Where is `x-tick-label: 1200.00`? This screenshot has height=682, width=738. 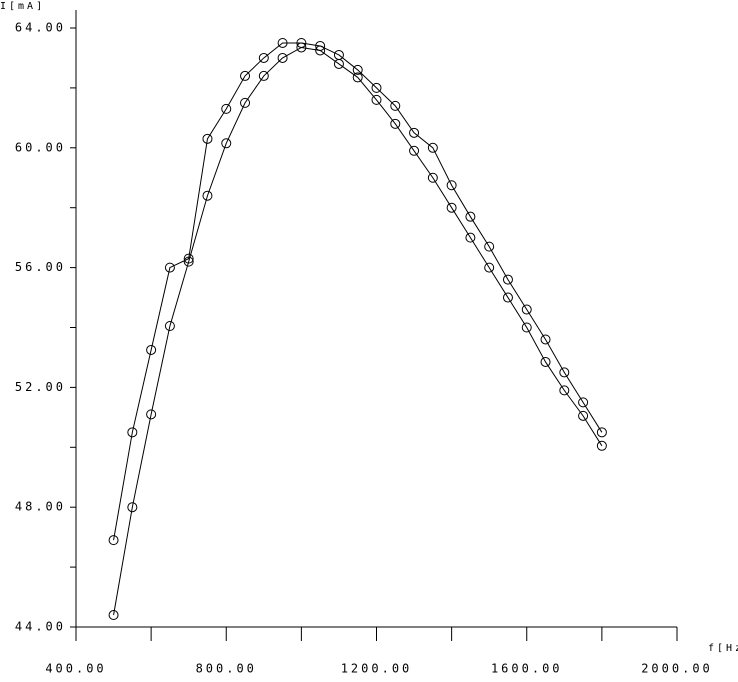
x-tick-label: 1200.00 is located at coordinates (377, 669).